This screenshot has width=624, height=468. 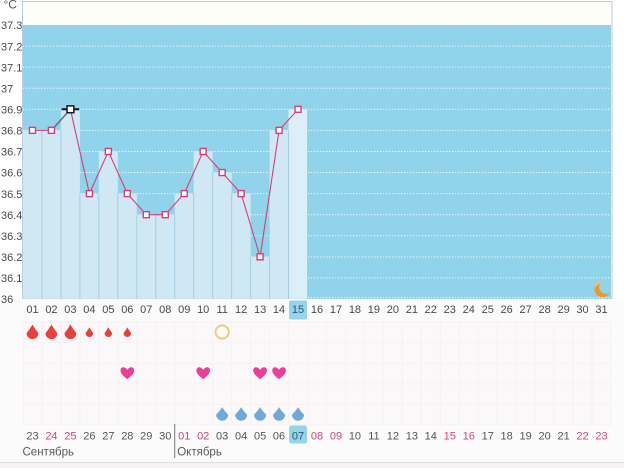 What do you see at coordinates (601, 310) in the screenshot?
I see `svg-text: 31` at bounding box center [601, 310].